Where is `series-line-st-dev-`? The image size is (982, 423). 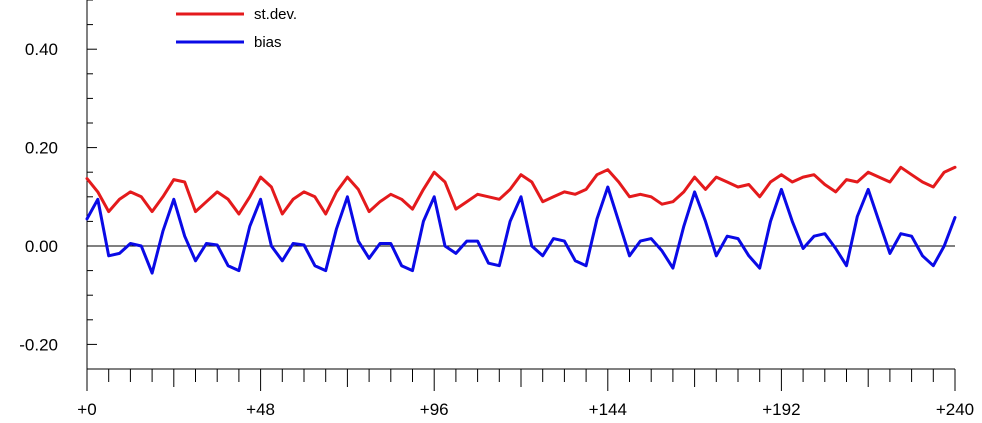 series-line-st-dev- is located at coordinates (521, 190).